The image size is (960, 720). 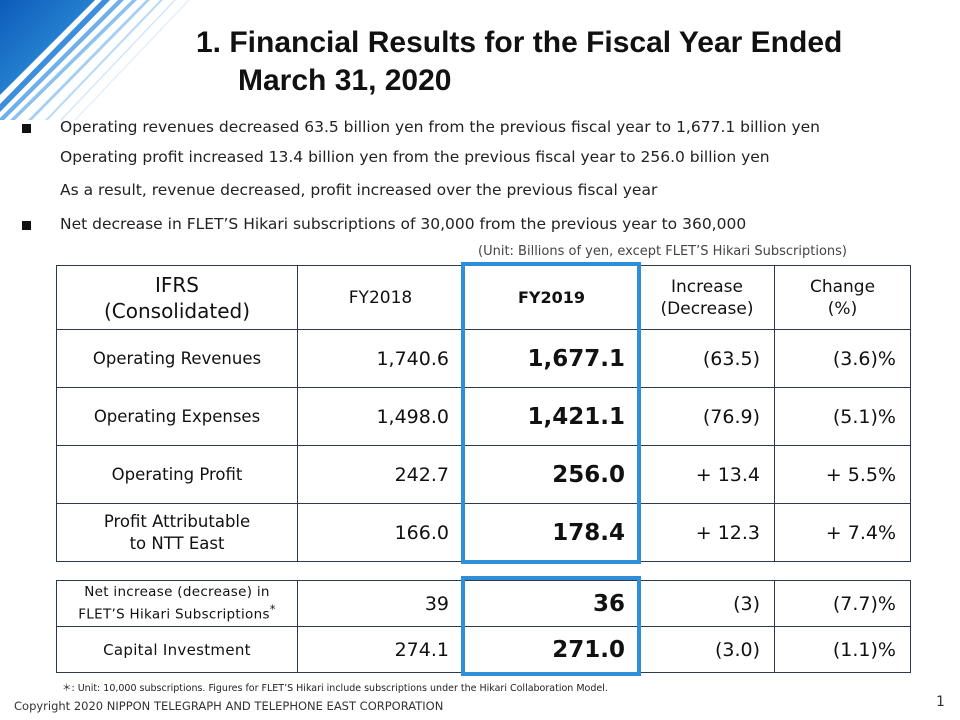 I want to click on title-line-2: March 31, 2020, so click(x=345, y=80).